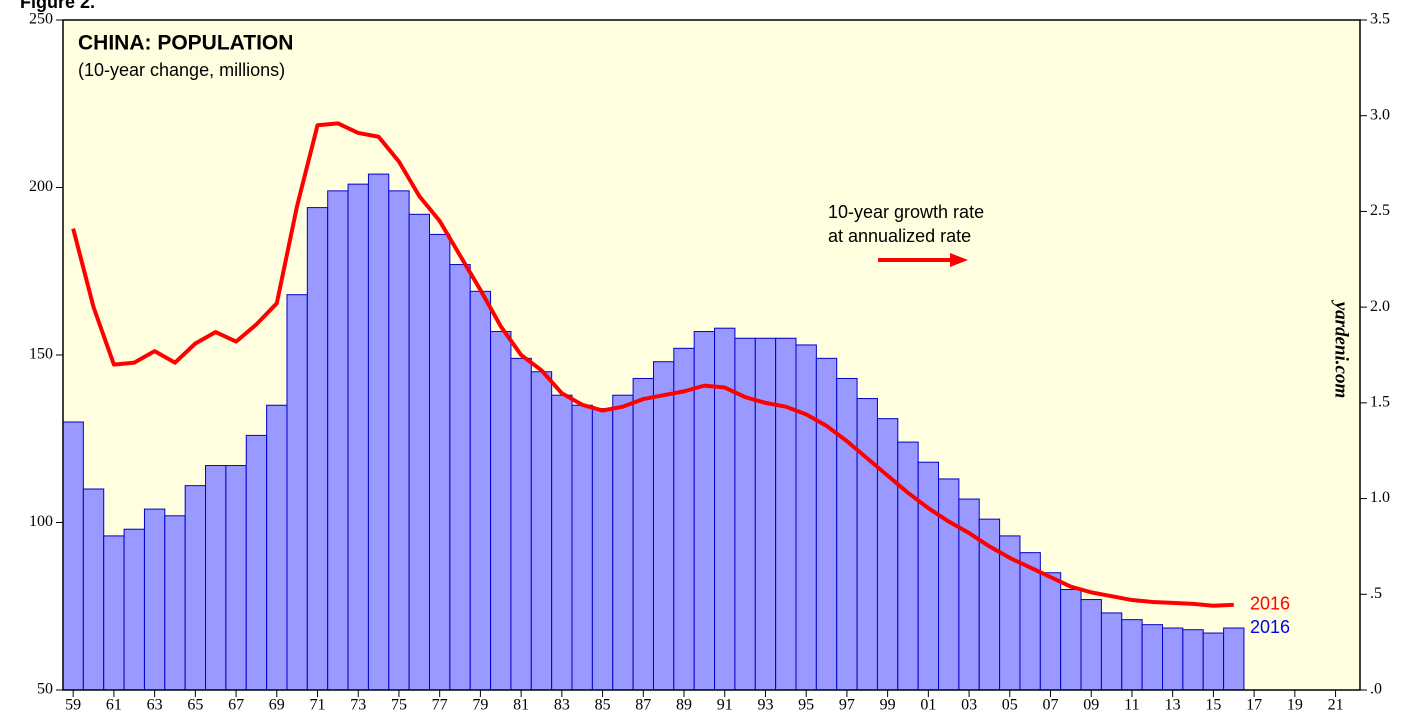  What do you see at coordinates (277, 705) in the screenshot?
I see `x-tick-label: 69` at bounding box center [277, 705].